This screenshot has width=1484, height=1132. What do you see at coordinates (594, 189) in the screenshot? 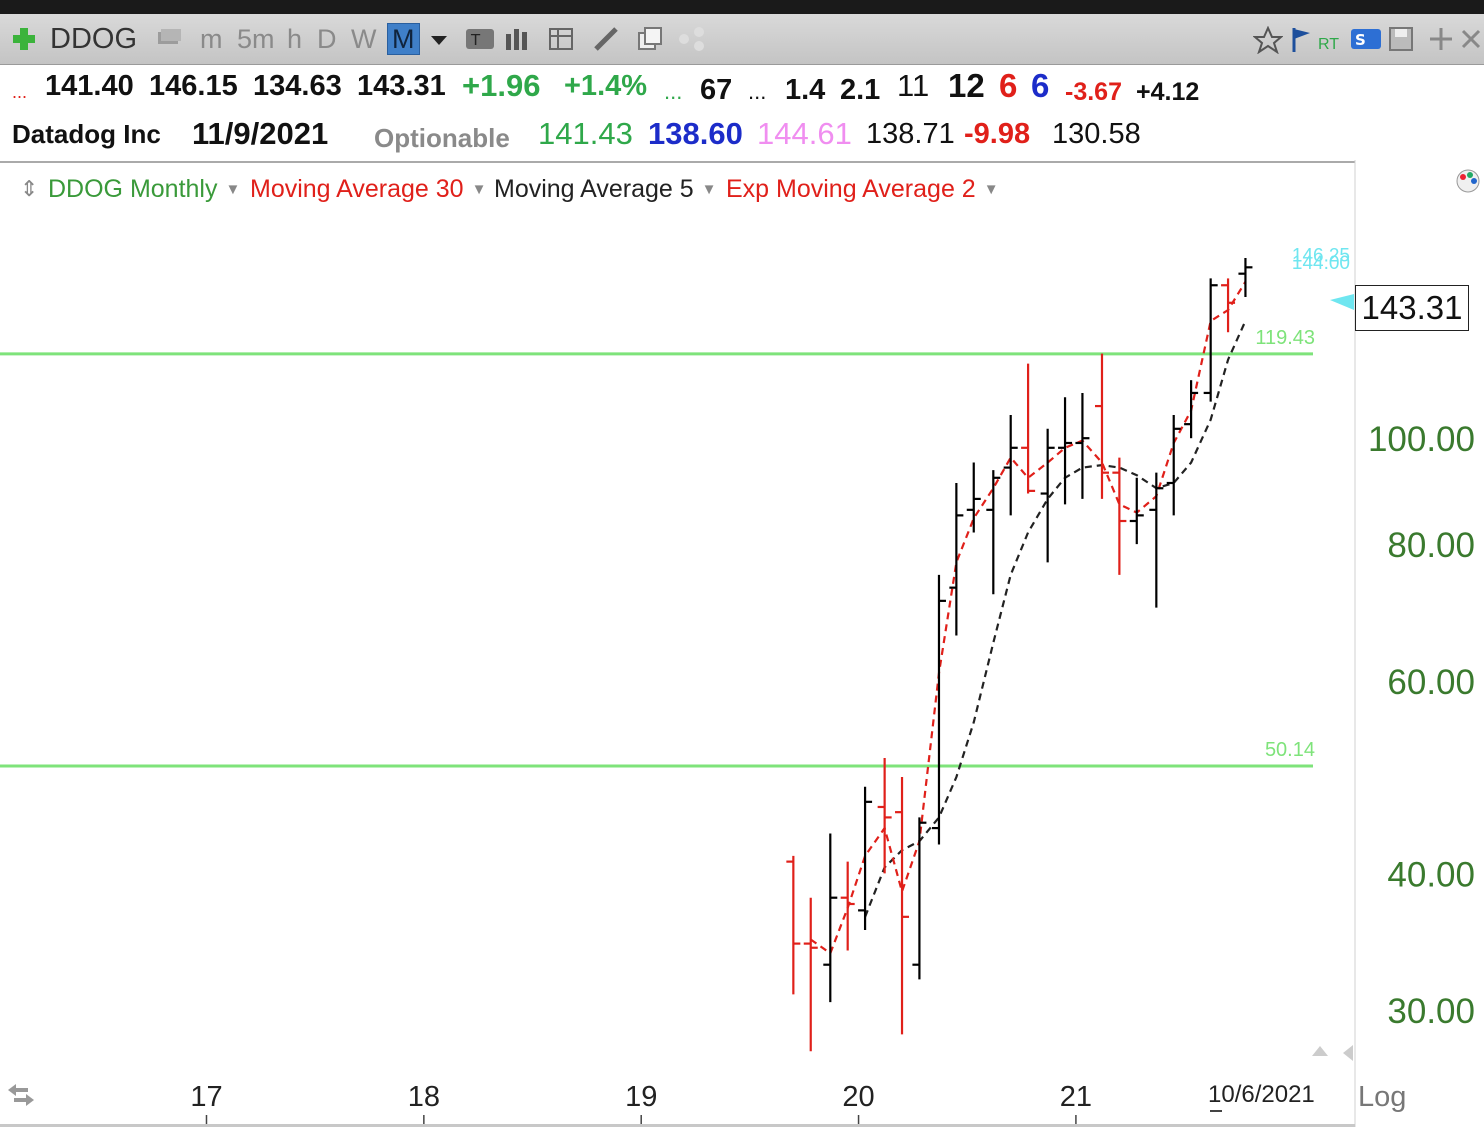
I see `legend-ma5-label: Moving Average 5` at bounding box center [594, 189].